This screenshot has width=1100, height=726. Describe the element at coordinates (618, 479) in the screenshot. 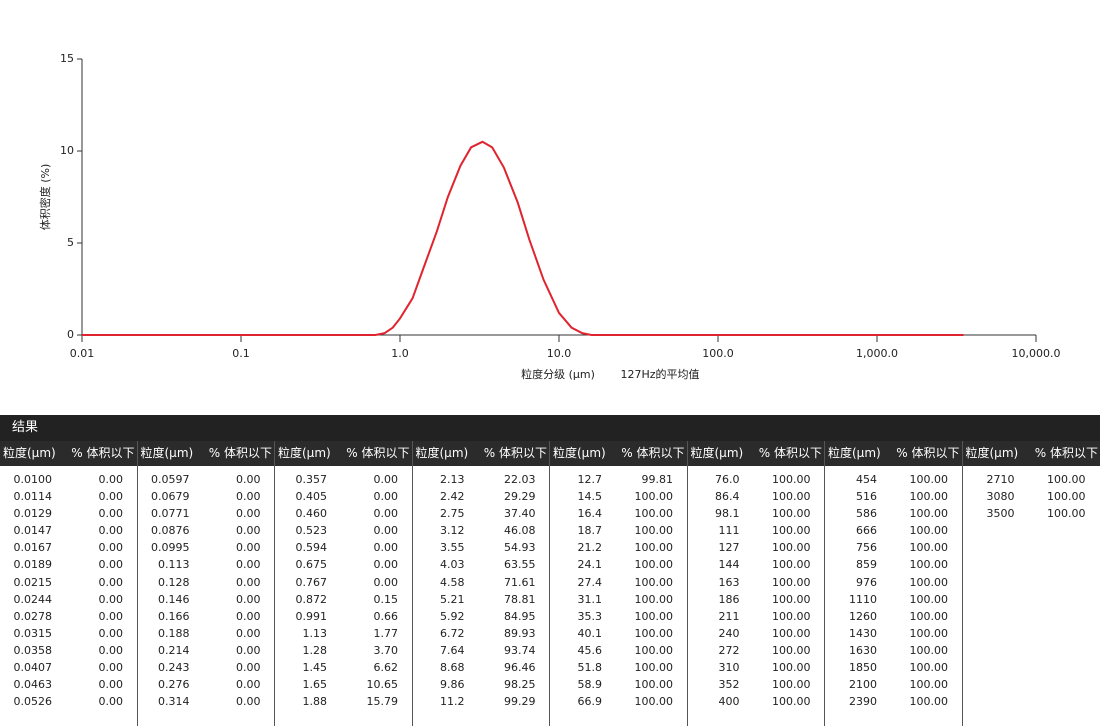

I see `table-row: 12.7 99.81` at that location.